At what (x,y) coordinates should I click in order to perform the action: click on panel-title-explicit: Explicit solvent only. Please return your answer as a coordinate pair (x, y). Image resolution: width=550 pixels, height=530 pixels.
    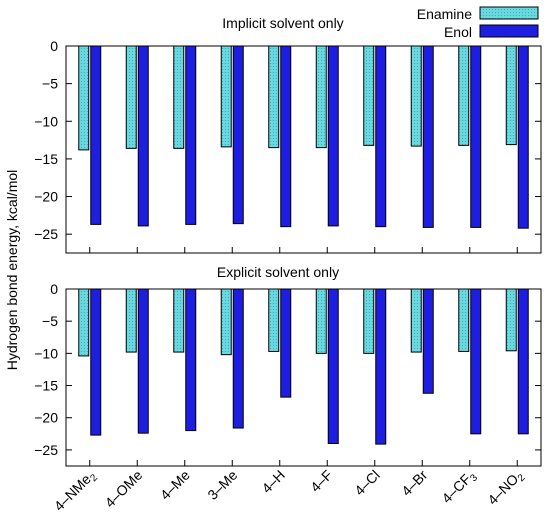
    Looking at the image, I should click on (278, 272).